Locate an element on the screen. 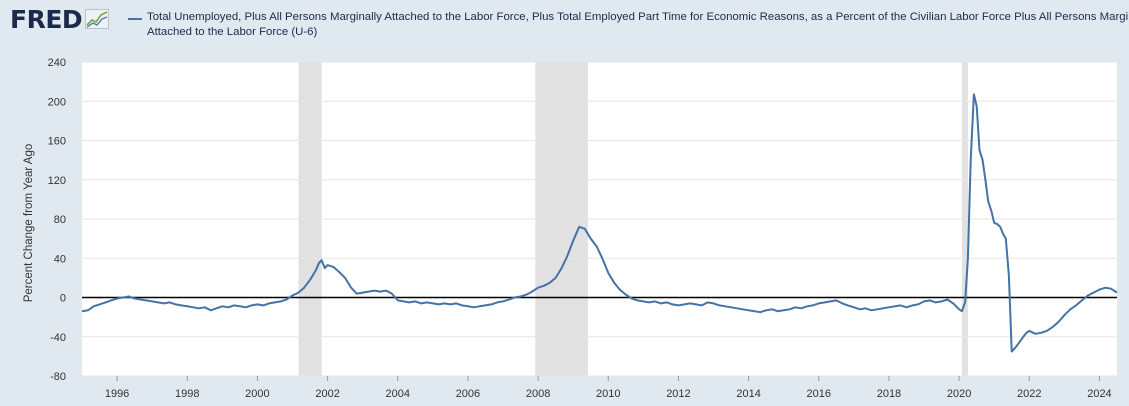  fred-logo: FRED is located at coordinates (60, 19).